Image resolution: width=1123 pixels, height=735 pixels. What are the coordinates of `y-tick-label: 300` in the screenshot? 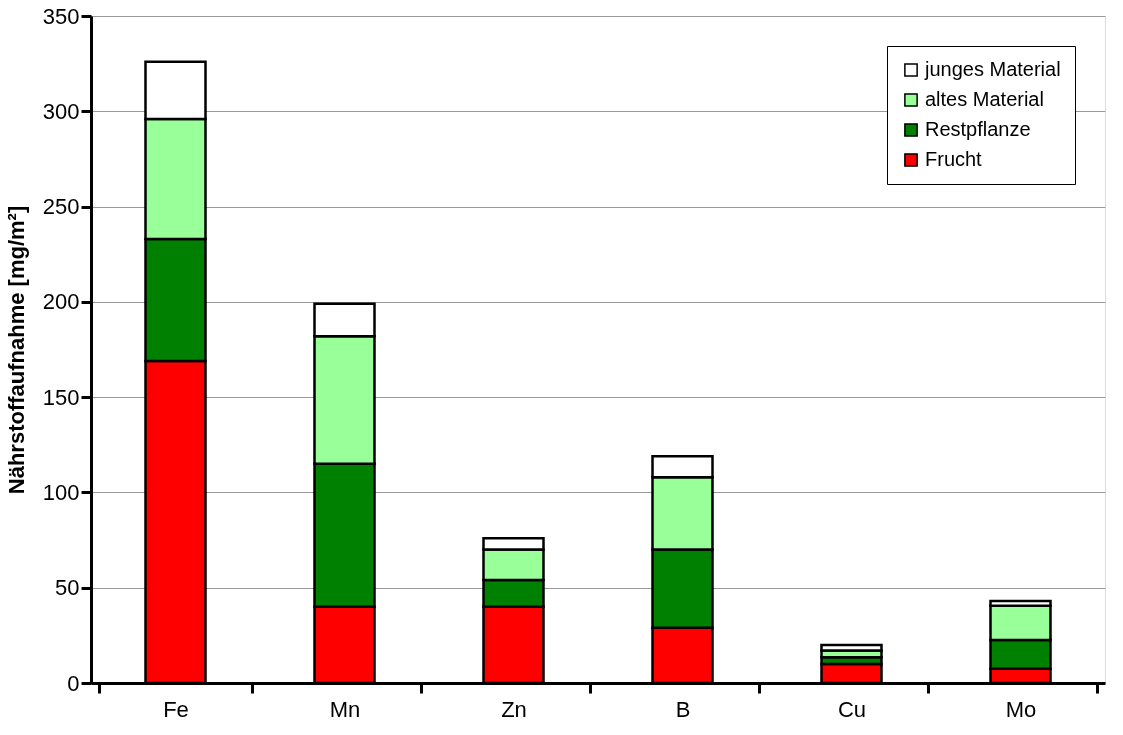 It's located at (61, 111).